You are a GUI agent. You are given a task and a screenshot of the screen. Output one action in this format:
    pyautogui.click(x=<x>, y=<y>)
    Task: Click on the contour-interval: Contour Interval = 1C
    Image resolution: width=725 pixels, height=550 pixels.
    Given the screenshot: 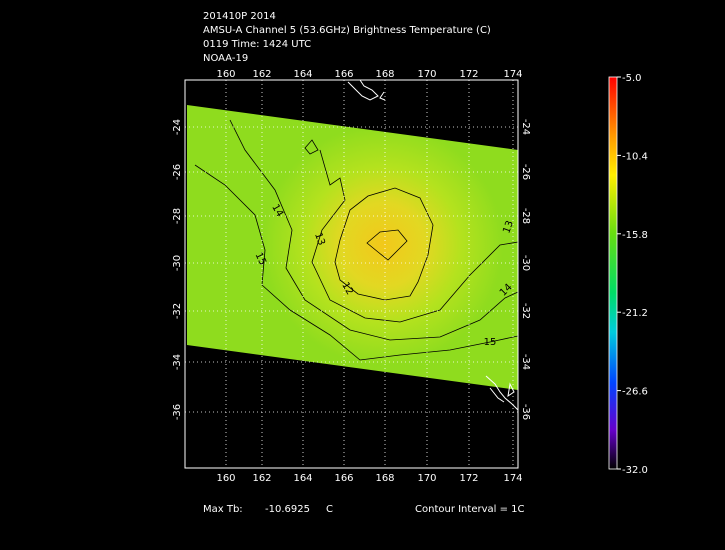 What is the action you would take?
    pyautogui.click(x=470, y=509)
    